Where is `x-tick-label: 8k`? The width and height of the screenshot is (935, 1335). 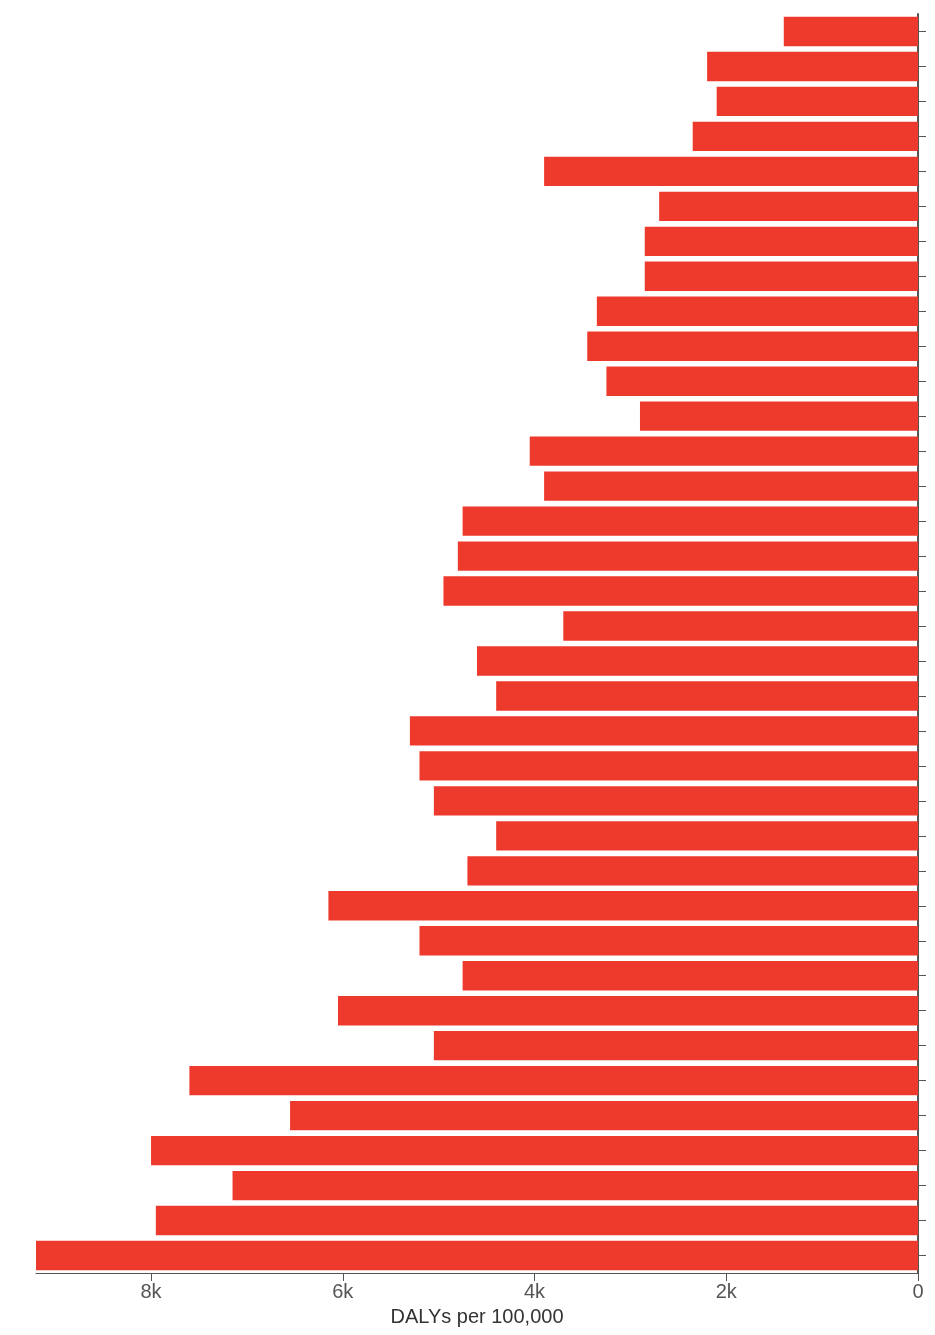 x-tick-label: 8k is located at coordinates (151, 1291).